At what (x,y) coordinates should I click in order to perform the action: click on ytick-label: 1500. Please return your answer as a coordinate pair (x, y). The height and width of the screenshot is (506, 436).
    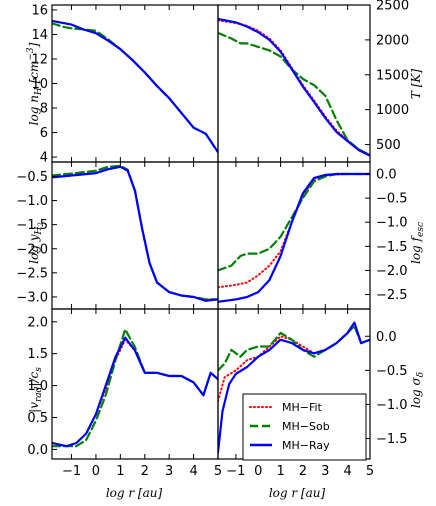
    Looking at the image, I should click on (392, 75).